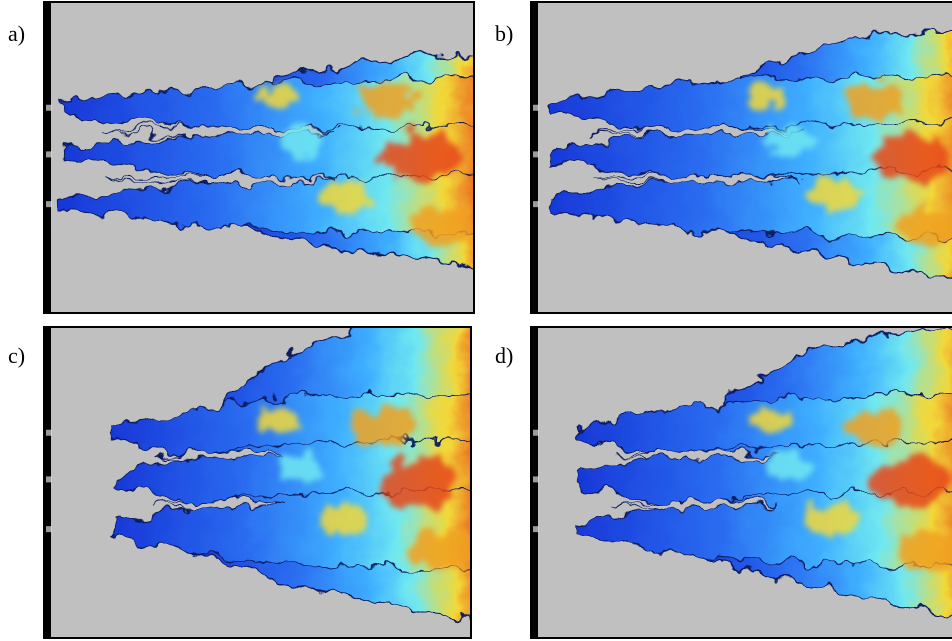 The image size is (952, 641). What do you see at coordinates (16, 355) in the screenshot?
I see `panel-label: c)` at bounding box center [16, 355].